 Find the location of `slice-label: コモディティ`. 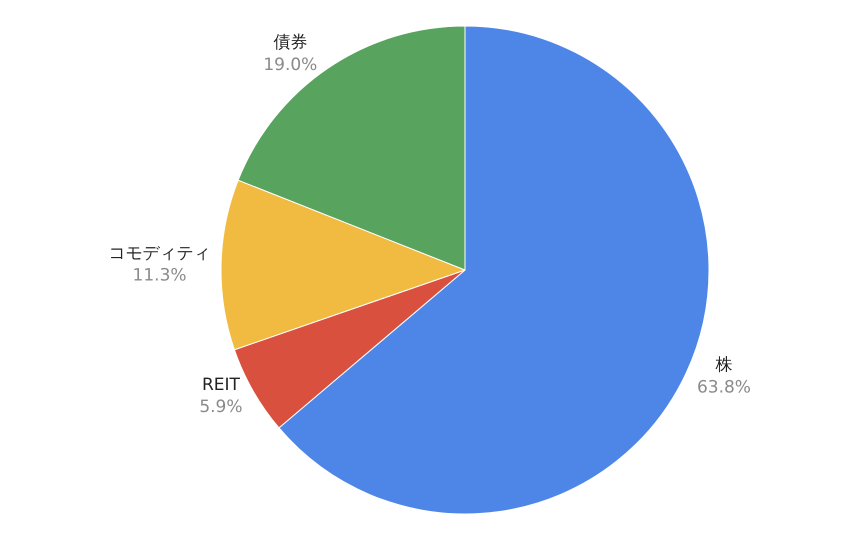

slice-label: コモディティ is located at coordinates (159, 254).